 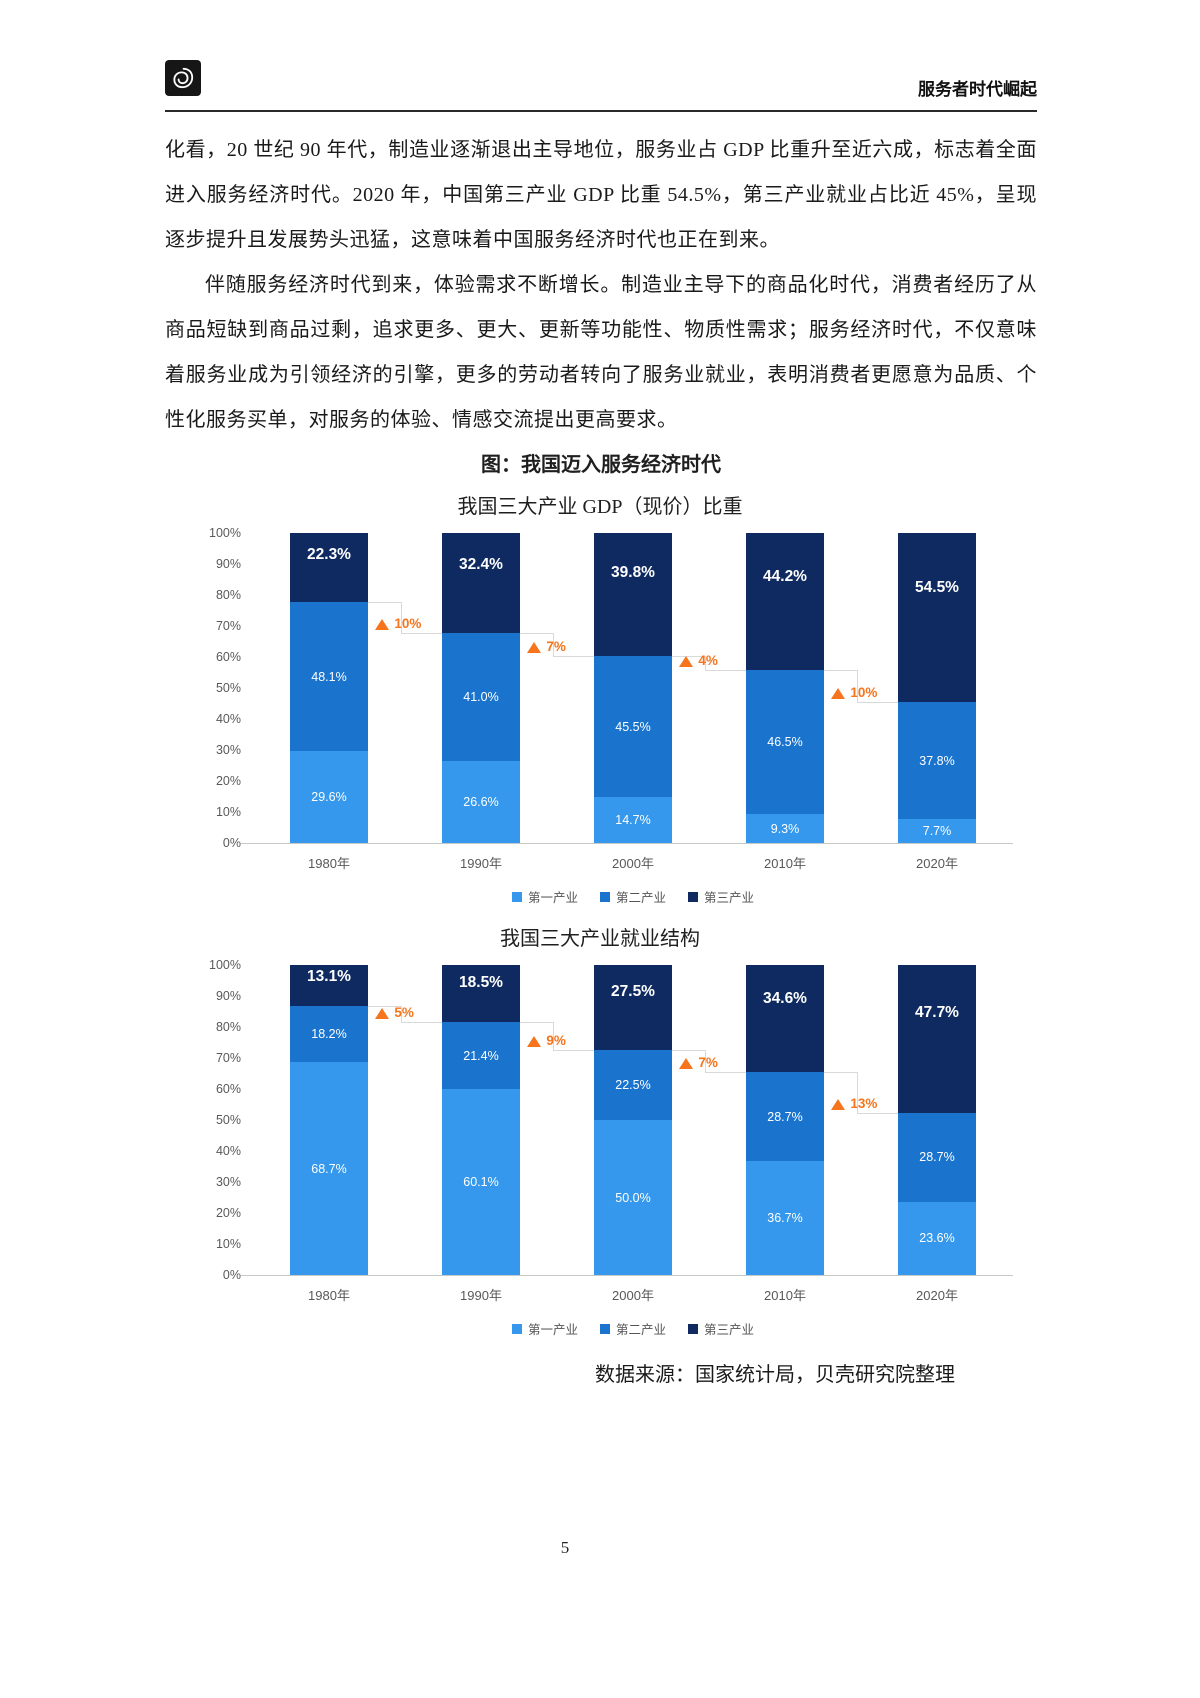 What do you see at coordinates (601, 81) in the screenshot?
I see `page-header: 服务者时代崛起` at bounding box center [601, 81].